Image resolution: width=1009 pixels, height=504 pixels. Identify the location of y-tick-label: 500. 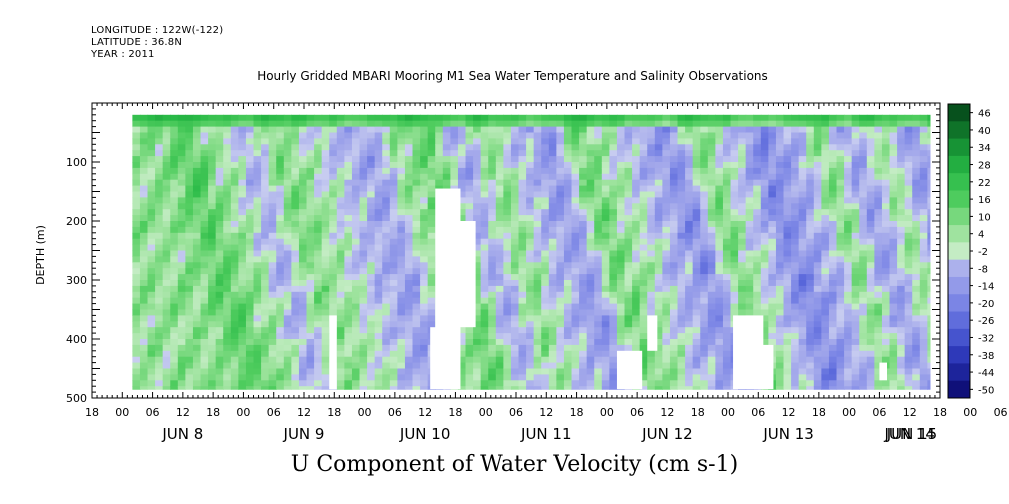
(76, 398).